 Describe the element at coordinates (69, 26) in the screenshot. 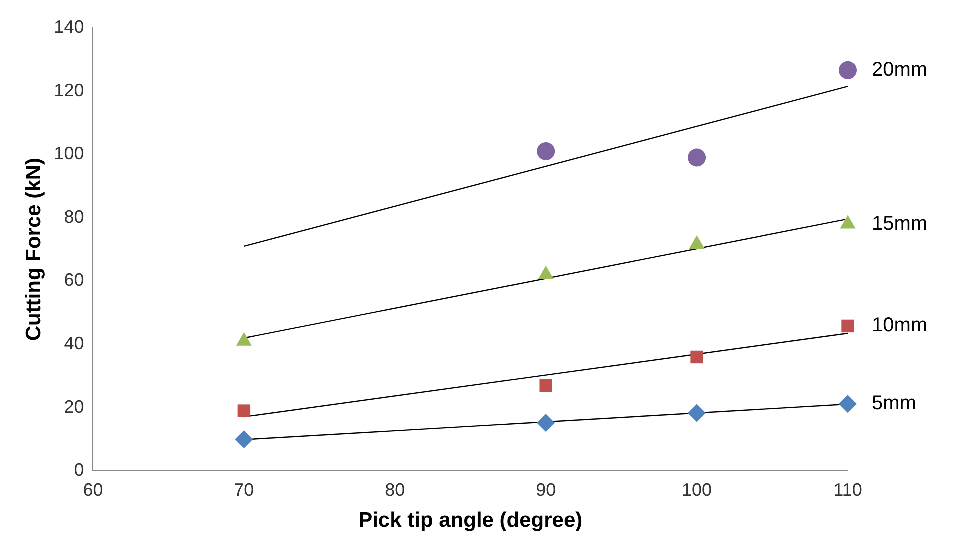

I see `y-tick-label: 140` at that location.